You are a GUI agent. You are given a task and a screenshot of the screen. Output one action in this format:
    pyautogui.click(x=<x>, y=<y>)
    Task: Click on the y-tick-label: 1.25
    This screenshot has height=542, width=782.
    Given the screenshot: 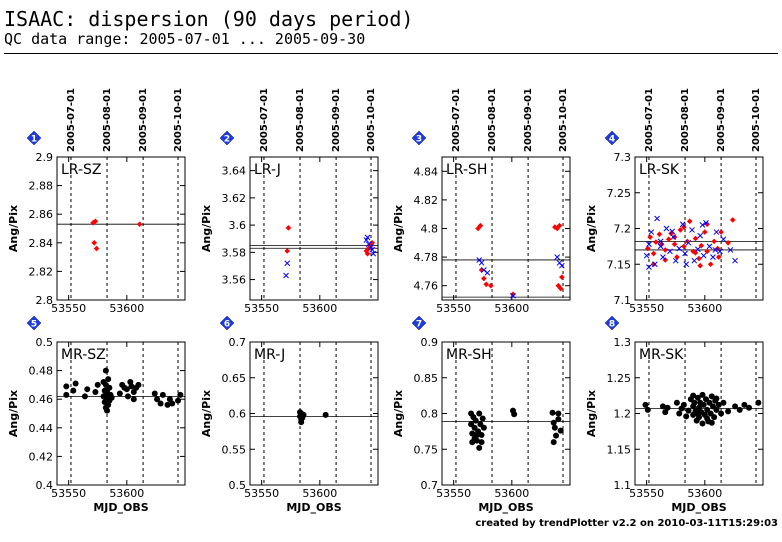 What is the action you would take?
    pyautogui.click(x=619, y=378)
    